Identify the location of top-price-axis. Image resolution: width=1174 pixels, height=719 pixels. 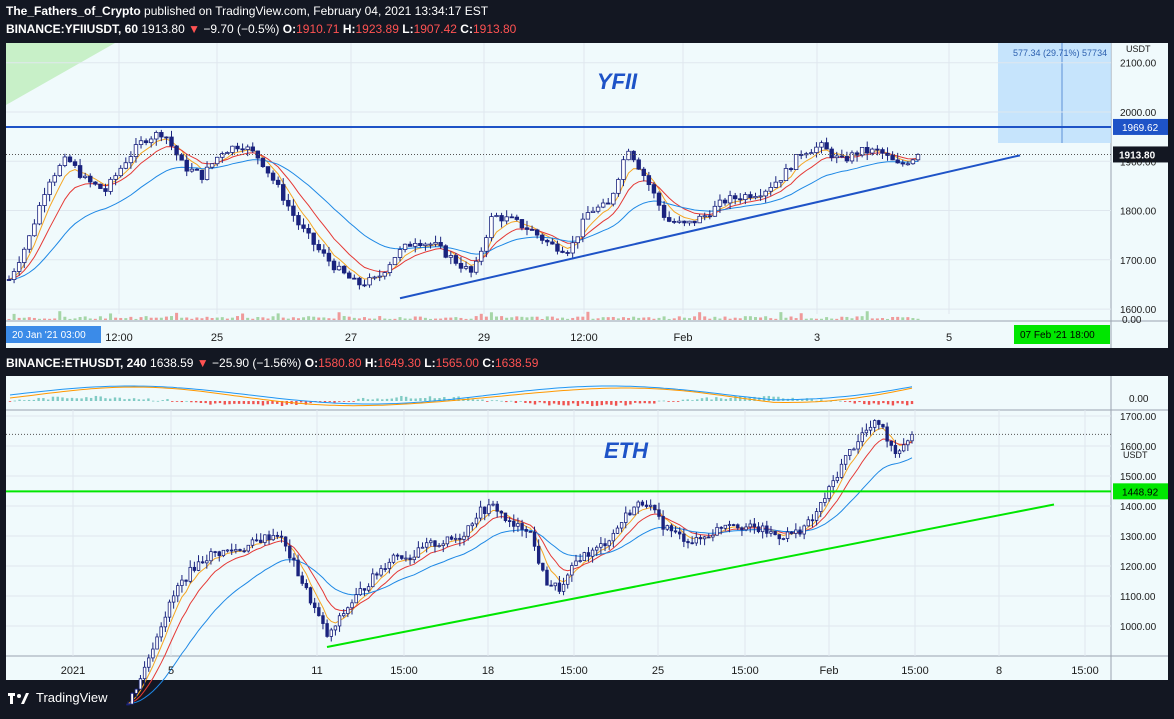
(1139, 182).